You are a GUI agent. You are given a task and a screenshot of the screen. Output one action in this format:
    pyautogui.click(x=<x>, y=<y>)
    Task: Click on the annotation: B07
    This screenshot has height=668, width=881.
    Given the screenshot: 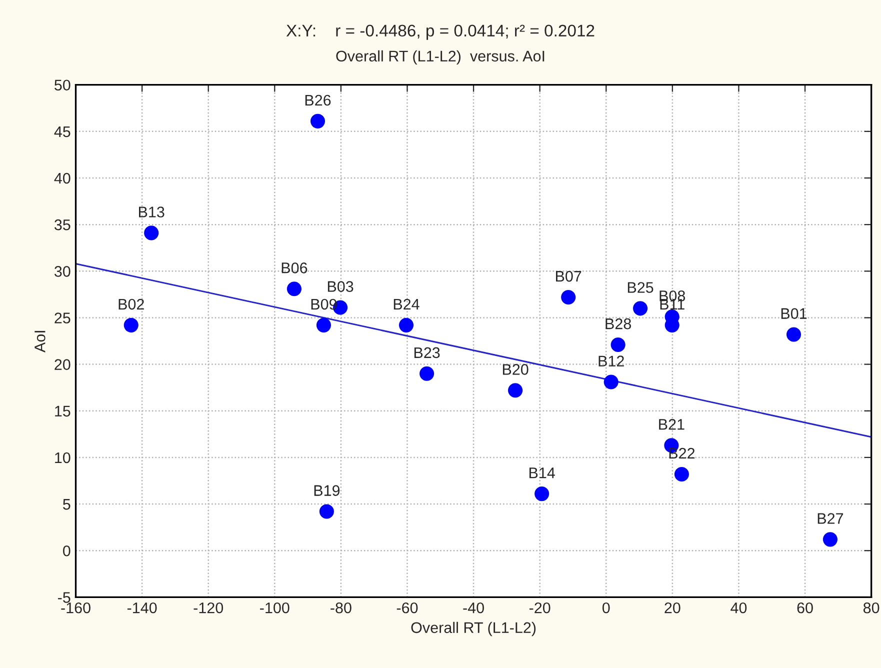 What is the action you would take?
    pyautogui.click(x=569, y=276)
    